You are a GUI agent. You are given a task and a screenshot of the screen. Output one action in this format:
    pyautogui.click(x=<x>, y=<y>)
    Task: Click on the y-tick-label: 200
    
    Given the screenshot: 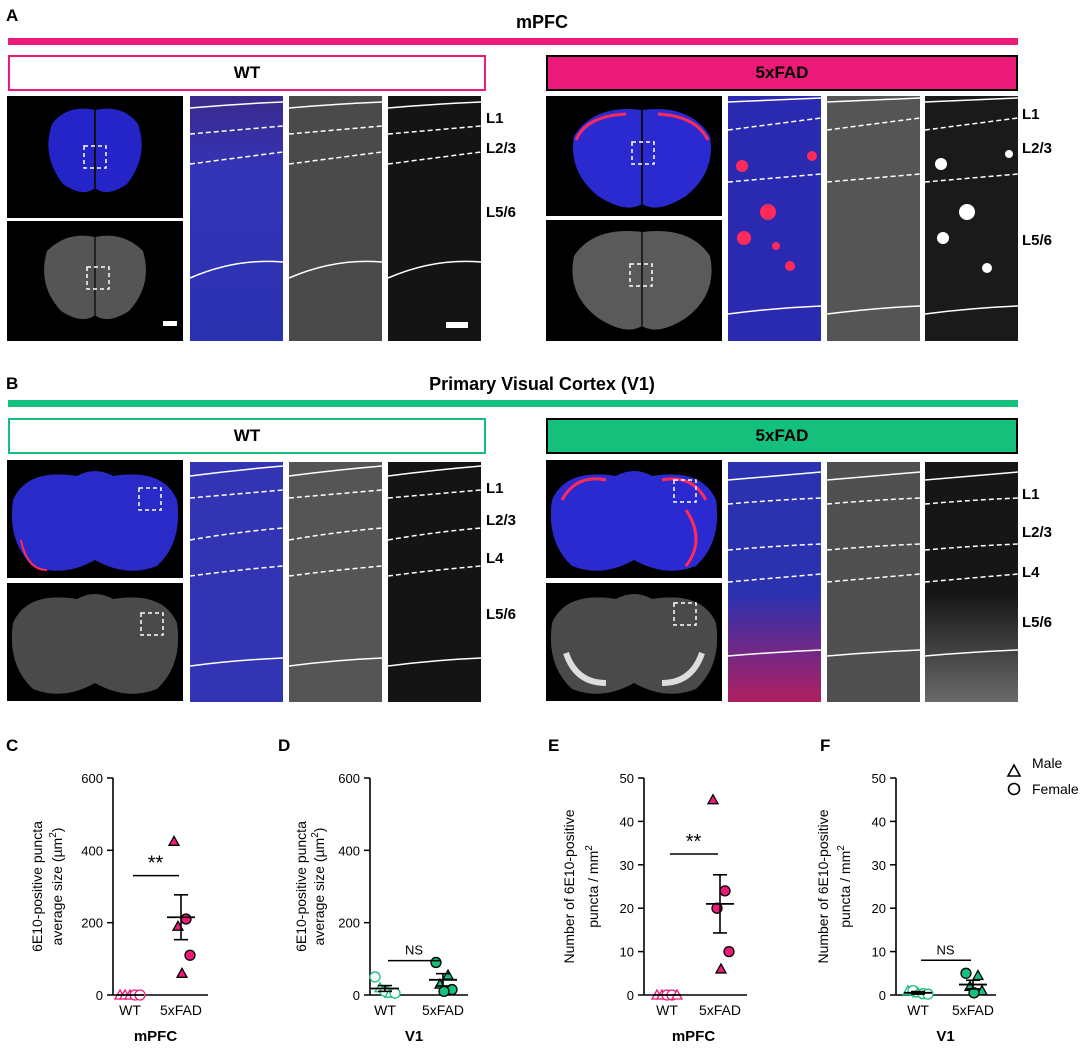 What is the action you would take?
    pyautogui.click(x=92, y=923)
    